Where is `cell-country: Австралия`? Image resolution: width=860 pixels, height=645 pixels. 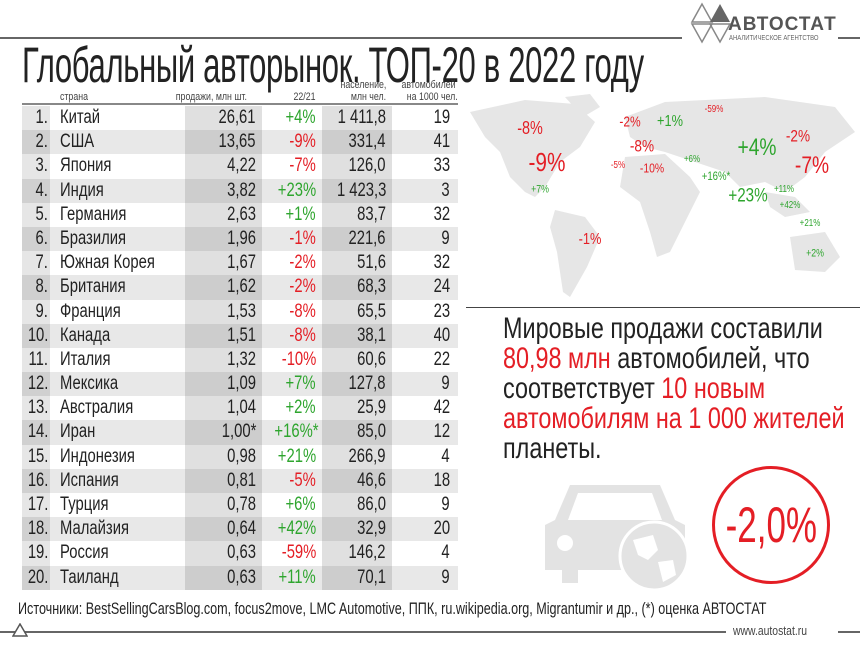
cell-country: Австралия is located at coordinates (117, 408).